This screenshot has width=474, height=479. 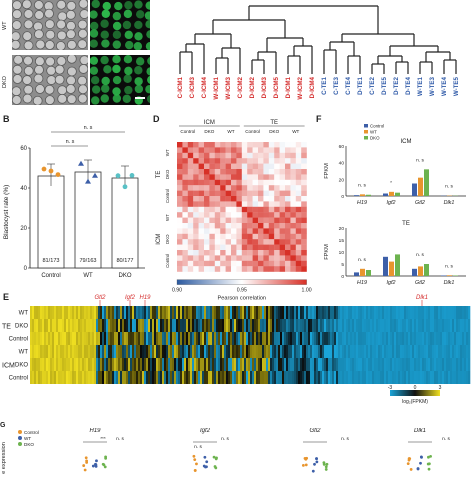 I want to click on top-subgroup-label: DKO, so click(x=274, y=131).